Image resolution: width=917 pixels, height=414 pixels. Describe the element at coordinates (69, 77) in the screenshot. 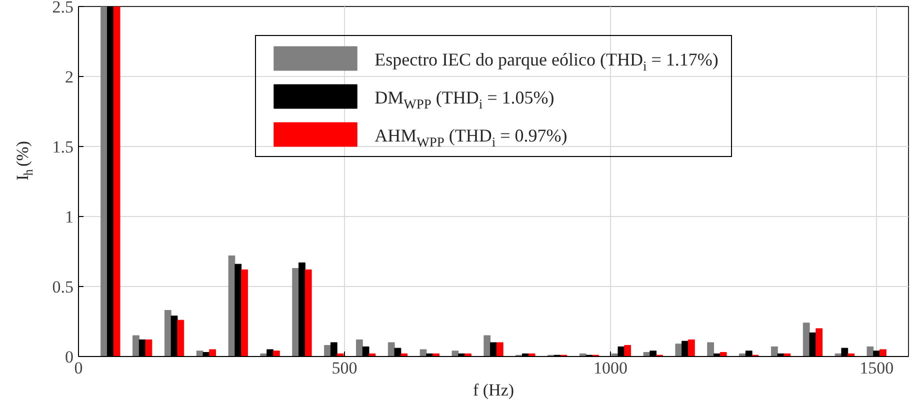

I see `y-tick-label: 2` at that location.